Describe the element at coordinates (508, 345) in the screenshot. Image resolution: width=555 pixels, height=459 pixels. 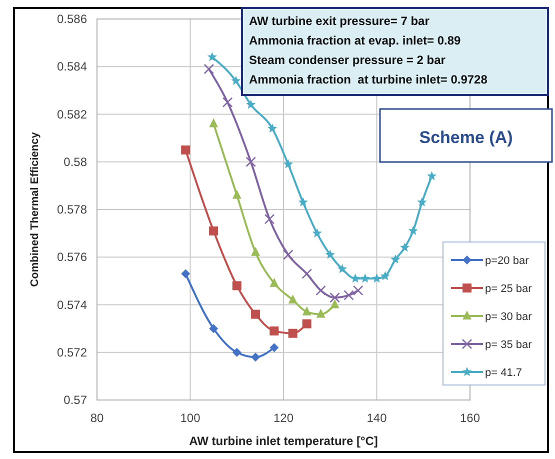
I see `legend-label: p= 35 bar` at that location.